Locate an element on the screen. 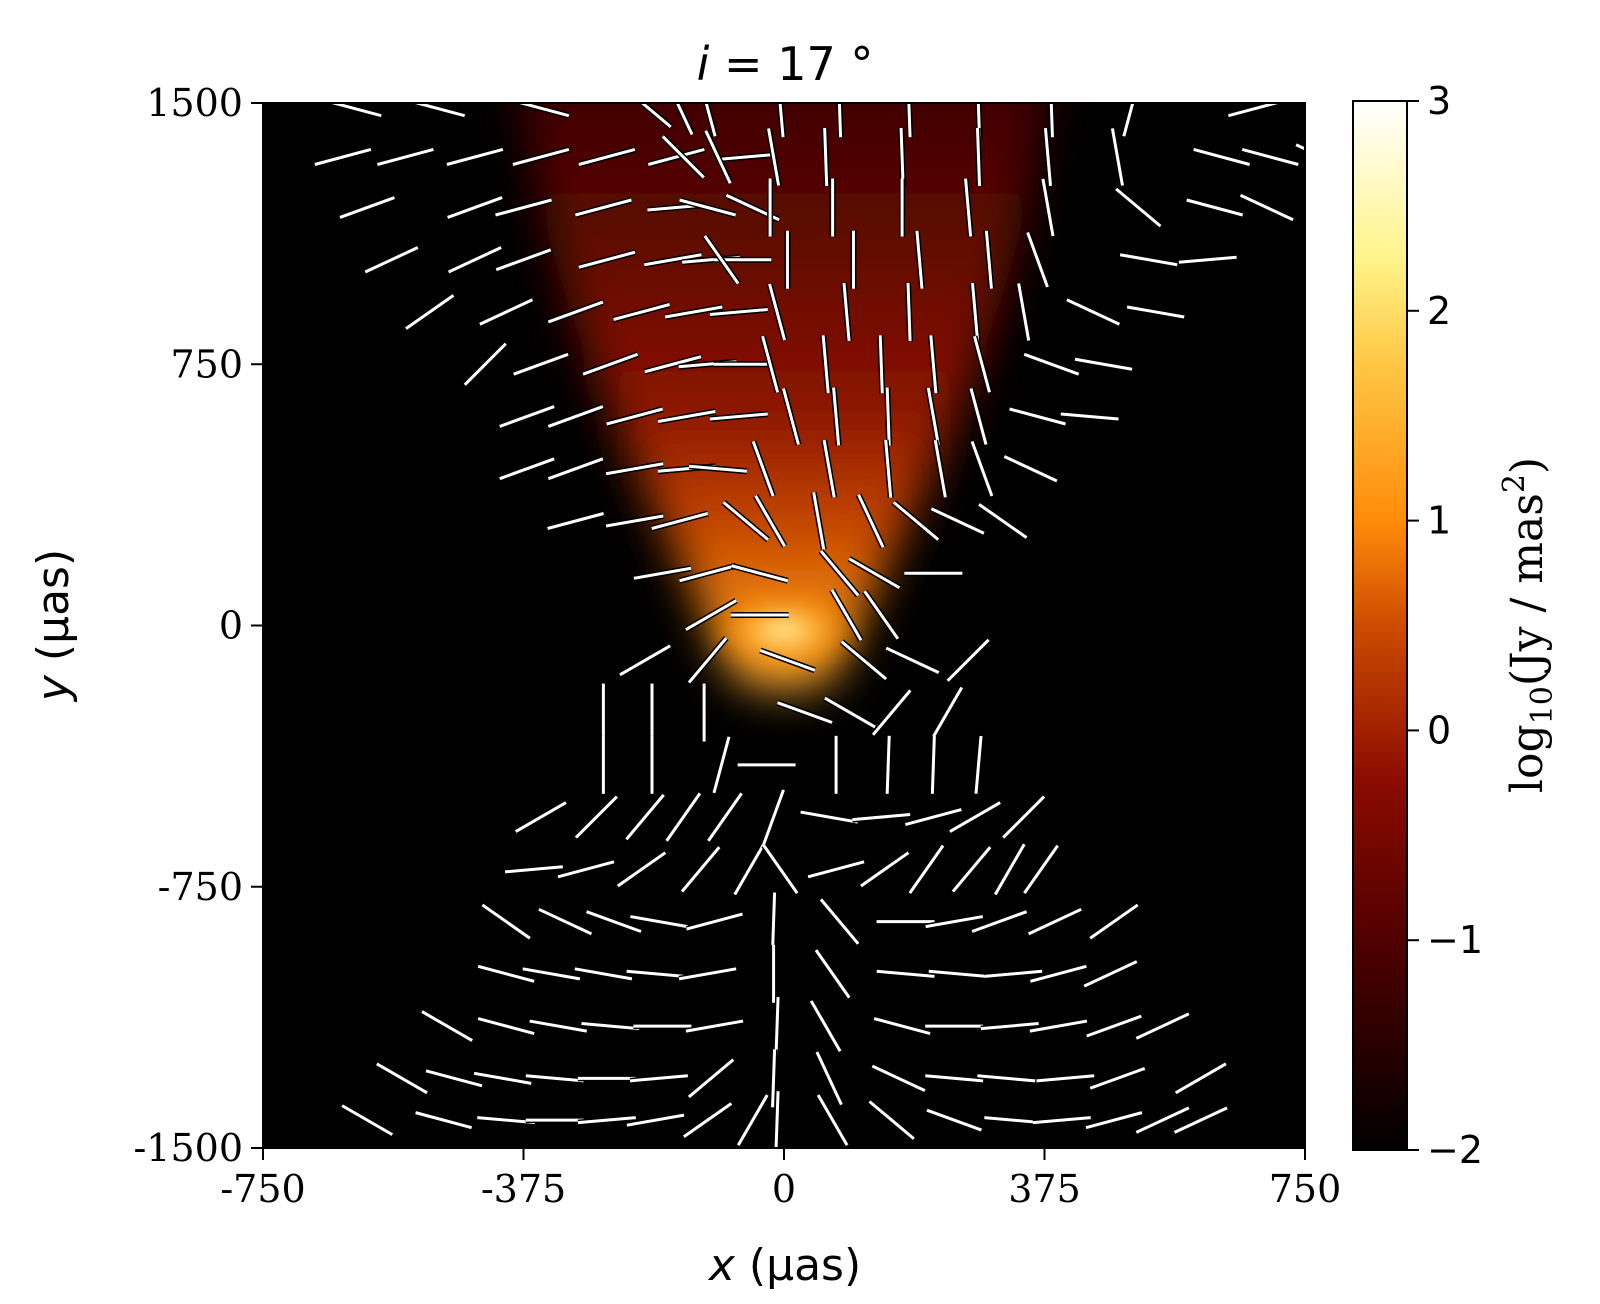 This screenshot has height=1304, width=1600. colorbar-tick-label: −1 is located at coordinates (1455, 940).